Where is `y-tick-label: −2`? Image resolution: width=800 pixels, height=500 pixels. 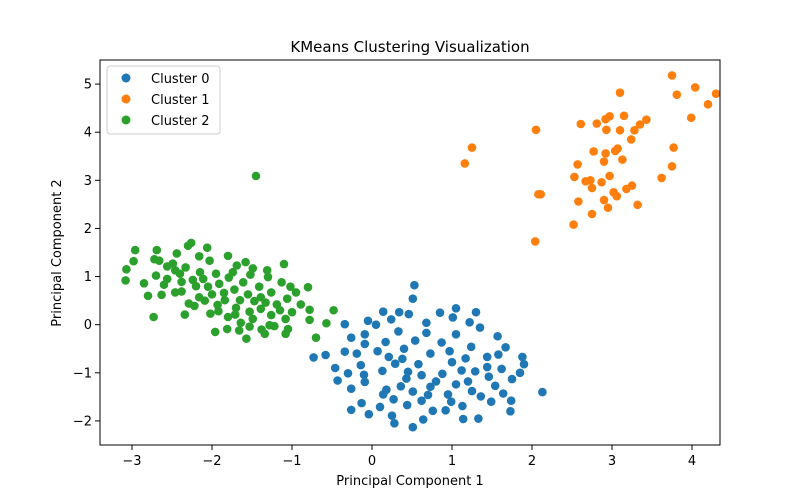 y-tick-label: −2 is located at coordinates (82, 421).